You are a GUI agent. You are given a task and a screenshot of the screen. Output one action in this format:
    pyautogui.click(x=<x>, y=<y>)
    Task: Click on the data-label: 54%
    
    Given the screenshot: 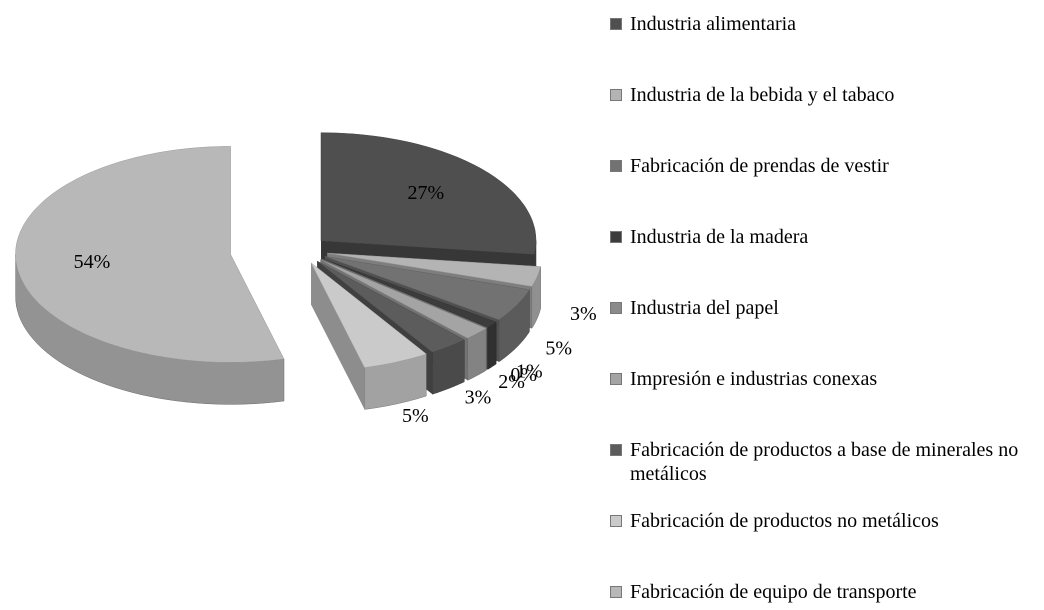 What is the action you would take?
    pyautogui.click(x=92, y=262)
    